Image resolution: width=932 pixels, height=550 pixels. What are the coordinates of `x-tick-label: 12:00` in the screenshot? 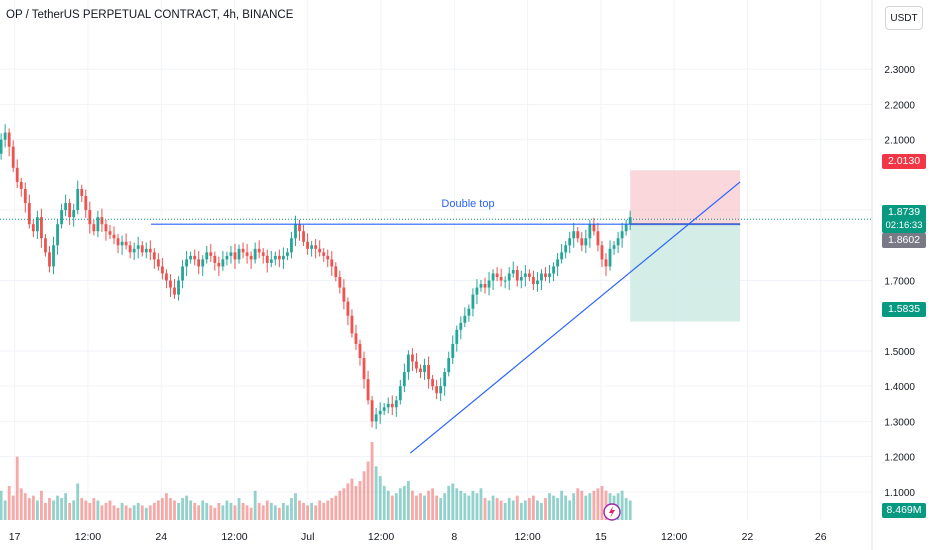 It's located at (674, 537).